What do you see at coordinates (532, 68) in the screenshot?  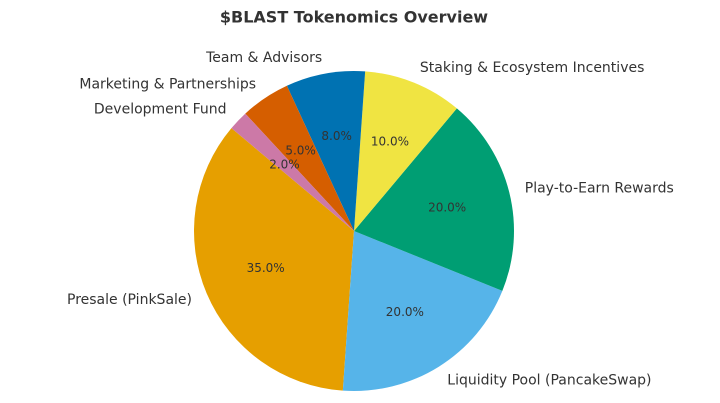 I see `slice-label: Staking & Ecosystem Incentives` at bounding box center [532, 68].